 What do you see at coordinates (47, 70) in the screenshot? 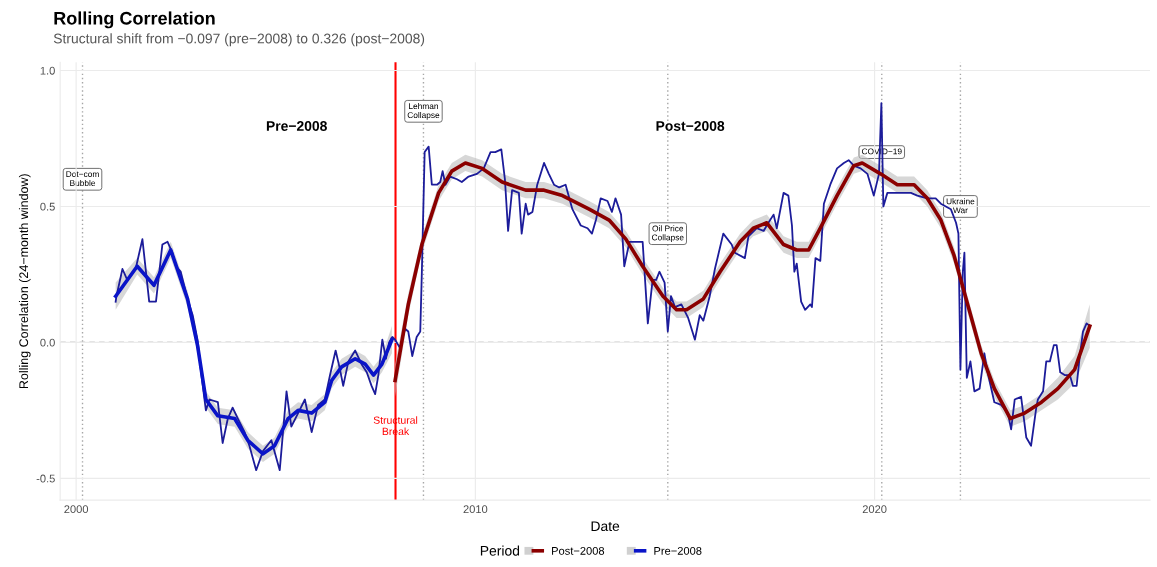
I see `y-tick-label: 1.0` at bounding box center [47, 70].